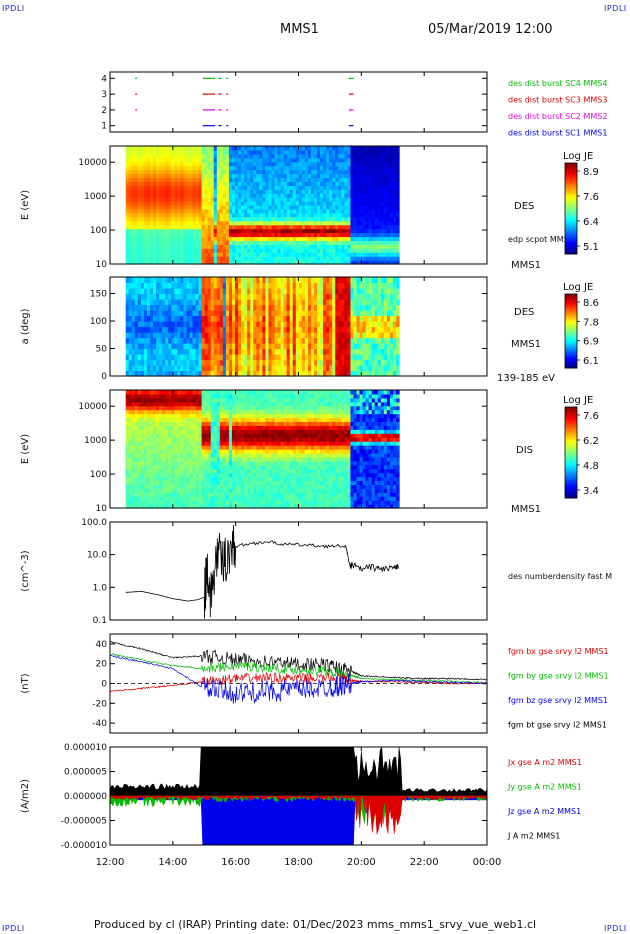 This screenshot has height=934, width=630. I want to click on colorbar-frame, so click(571, 331).